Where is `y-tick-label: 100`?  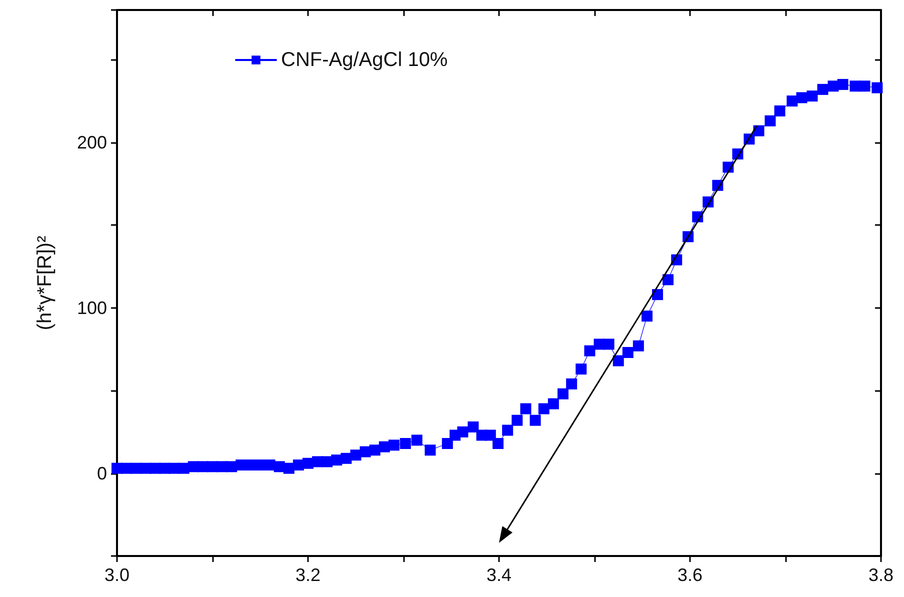 y-tick-label: 100 is located at coordinates (91, 308).